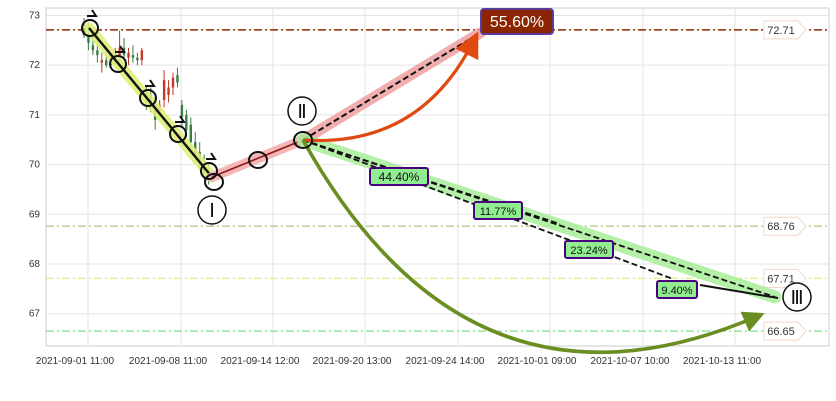 The image size is (836, 401). What do you see at coordinates (35, 214) in the screenshot?
I see `y-tick-label: 69` at bounding box center [35, 214].